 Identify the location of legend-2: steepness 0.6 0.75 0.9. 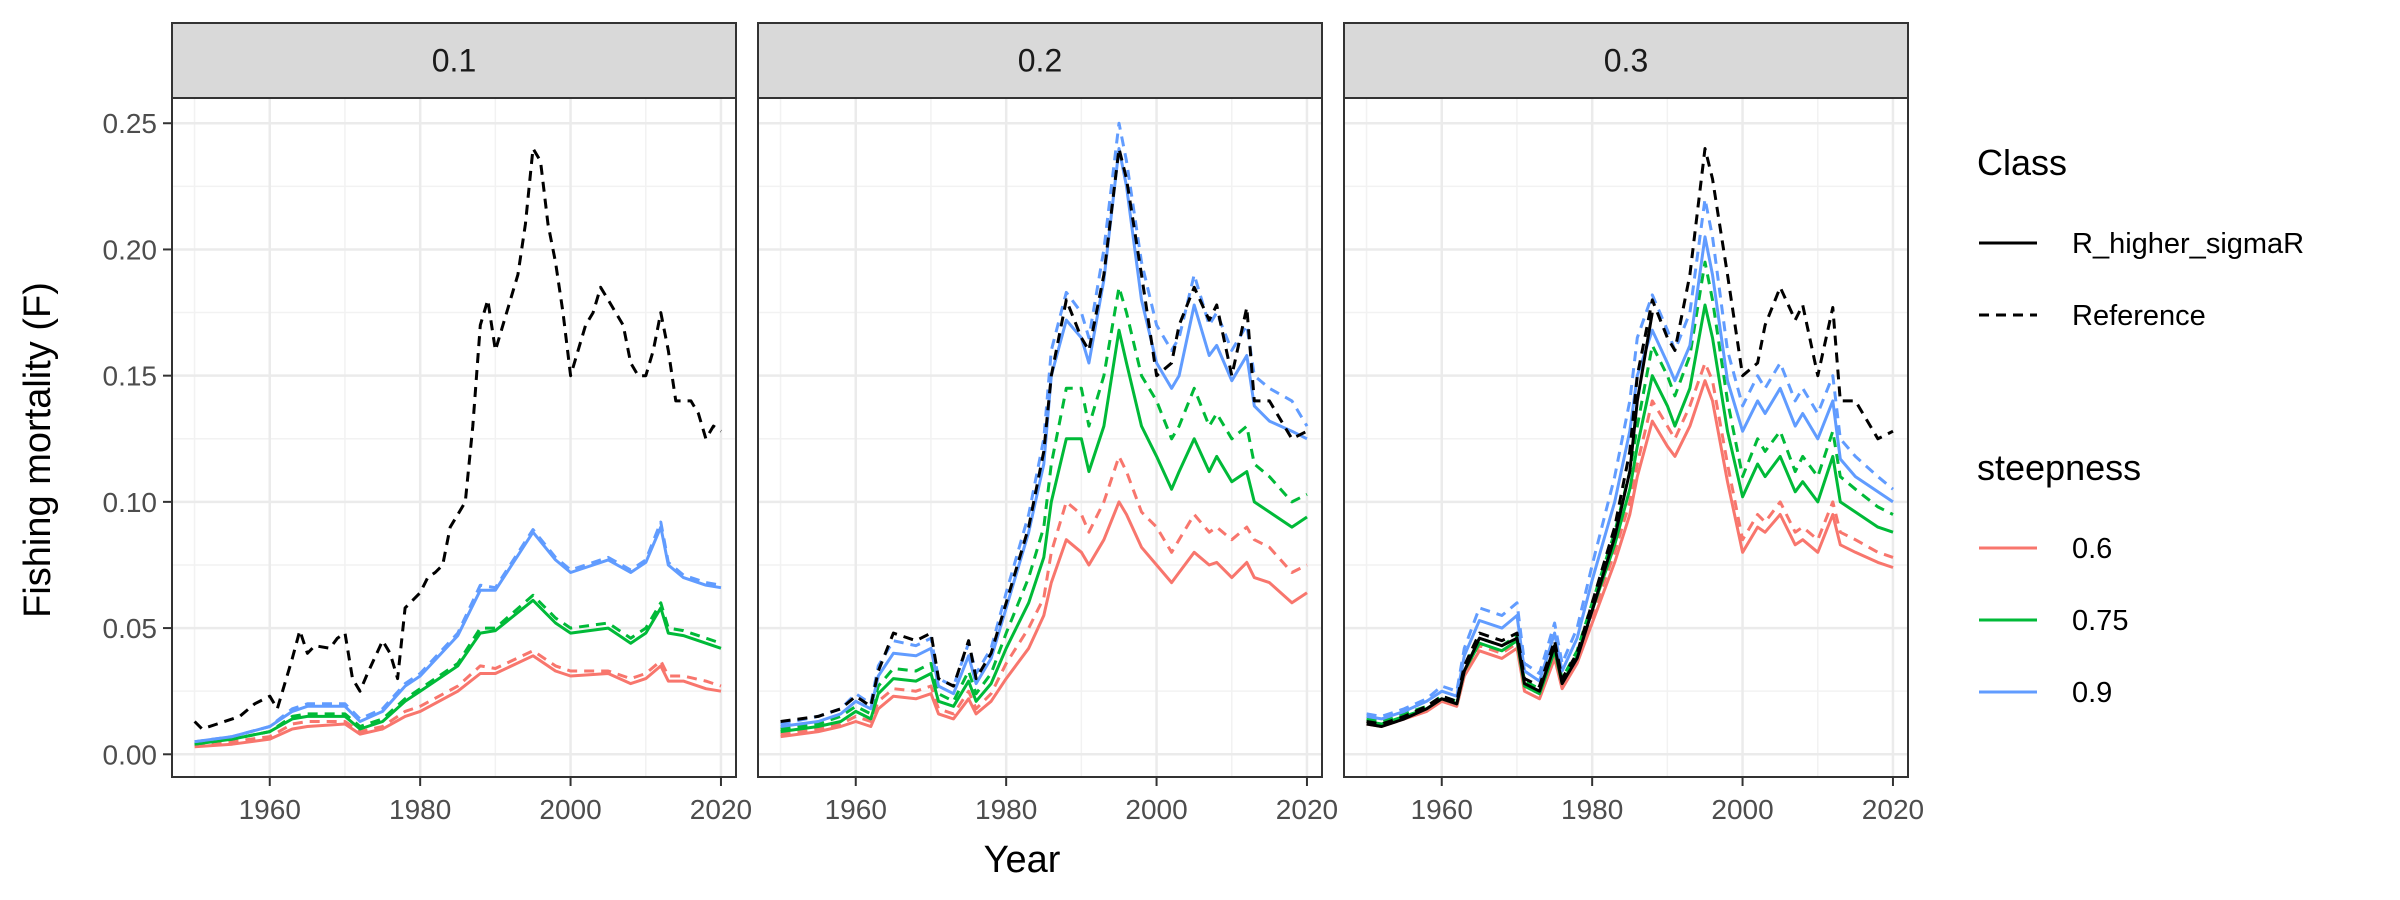
(2059, 578).